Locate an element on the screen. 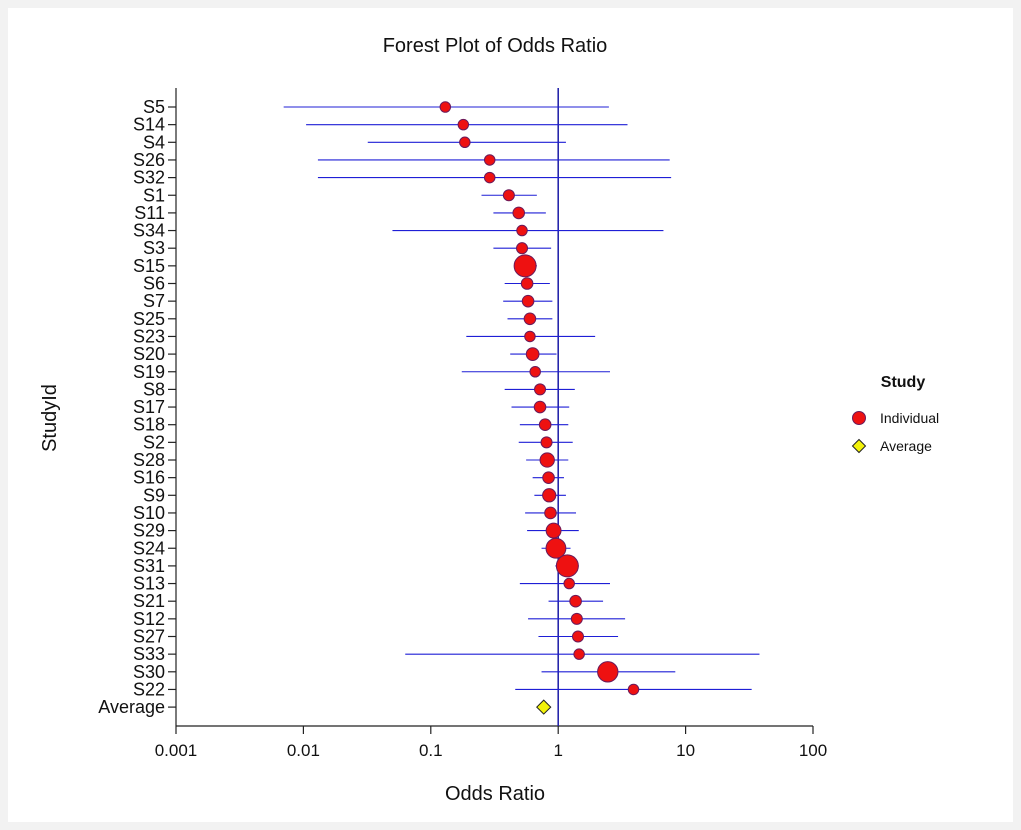 The image size is (1021, 830). study-label: S21 is located at coordinates (149, 601).